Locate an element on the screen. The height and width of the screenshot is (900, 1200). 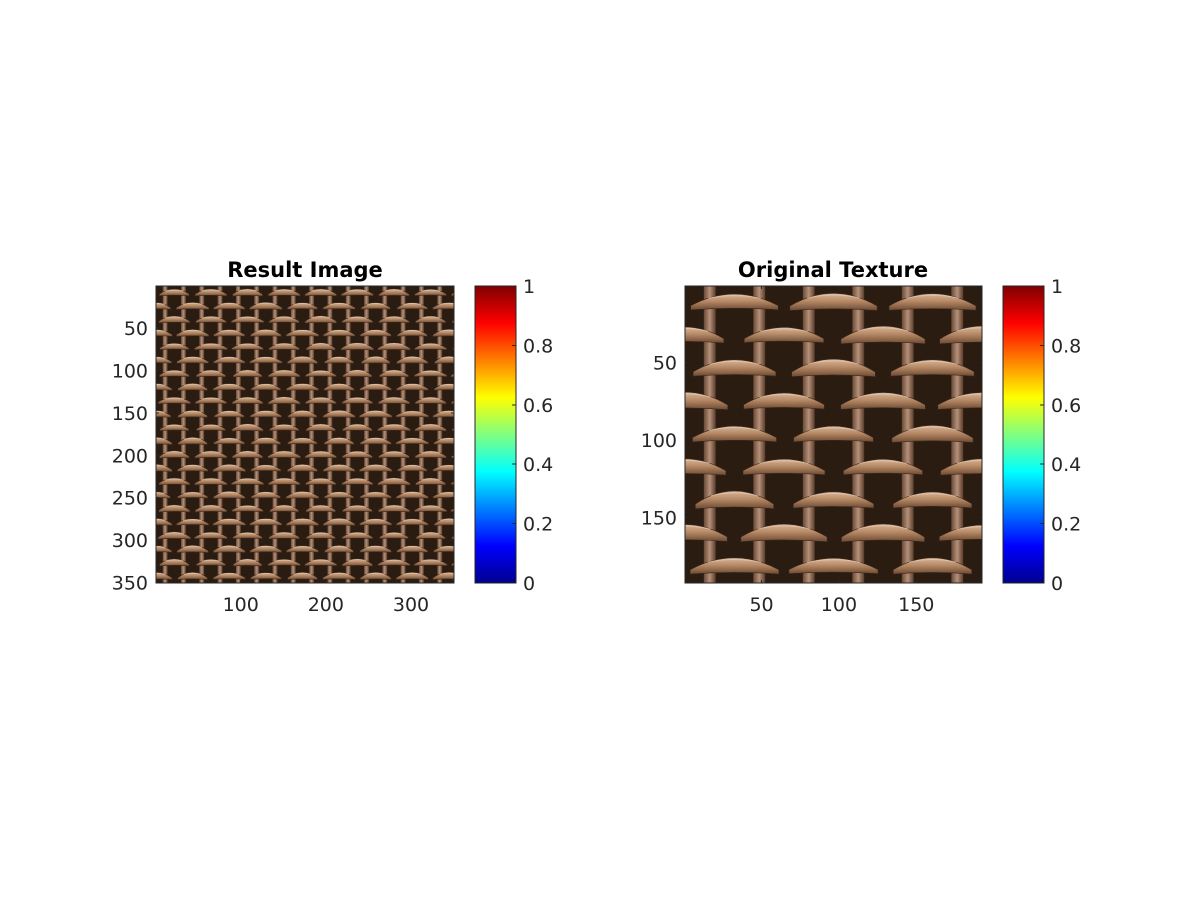
y-tick-label: 150 is located at coordinates (130, 414).